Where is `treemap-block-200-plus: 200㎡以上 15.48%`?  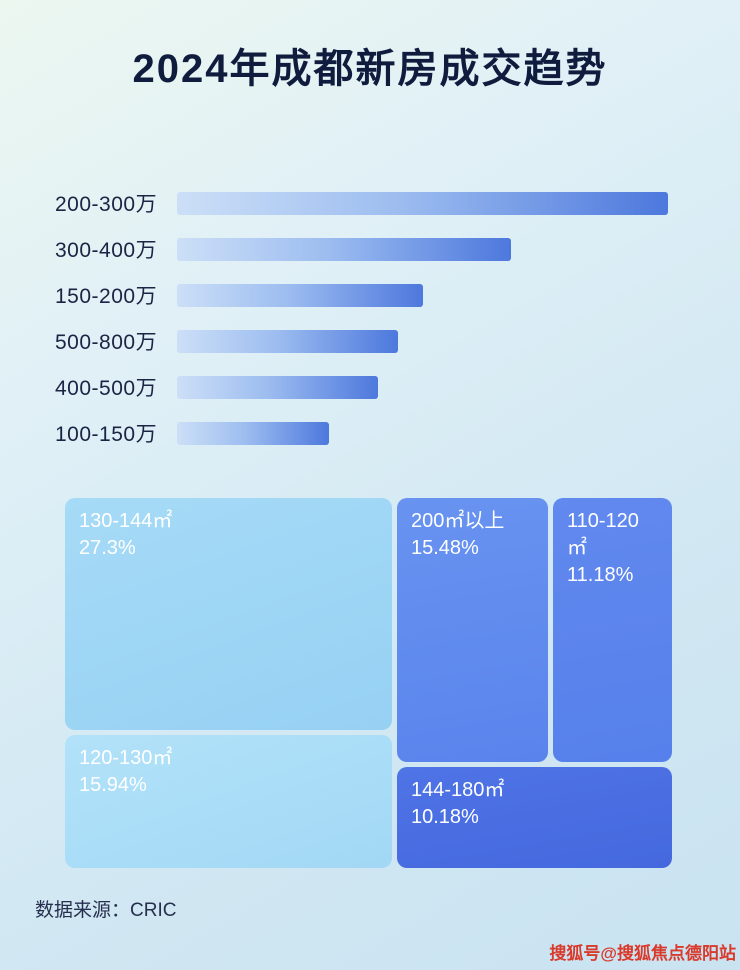 treemap-block-200-plus: 200㎡以上 15.48% is located at coordinates (472, 630).